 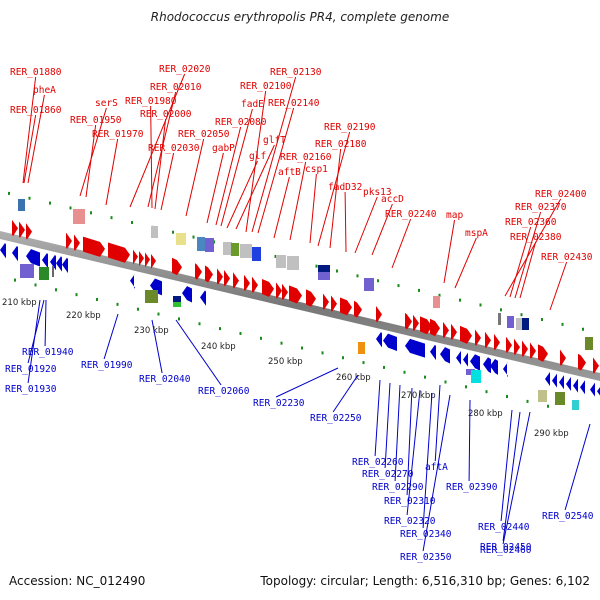 What do you see at coordinates (107, 342) in the screenshot?
I see `reverse-gene-label: RER_01990` at bounding box center [107, 342].